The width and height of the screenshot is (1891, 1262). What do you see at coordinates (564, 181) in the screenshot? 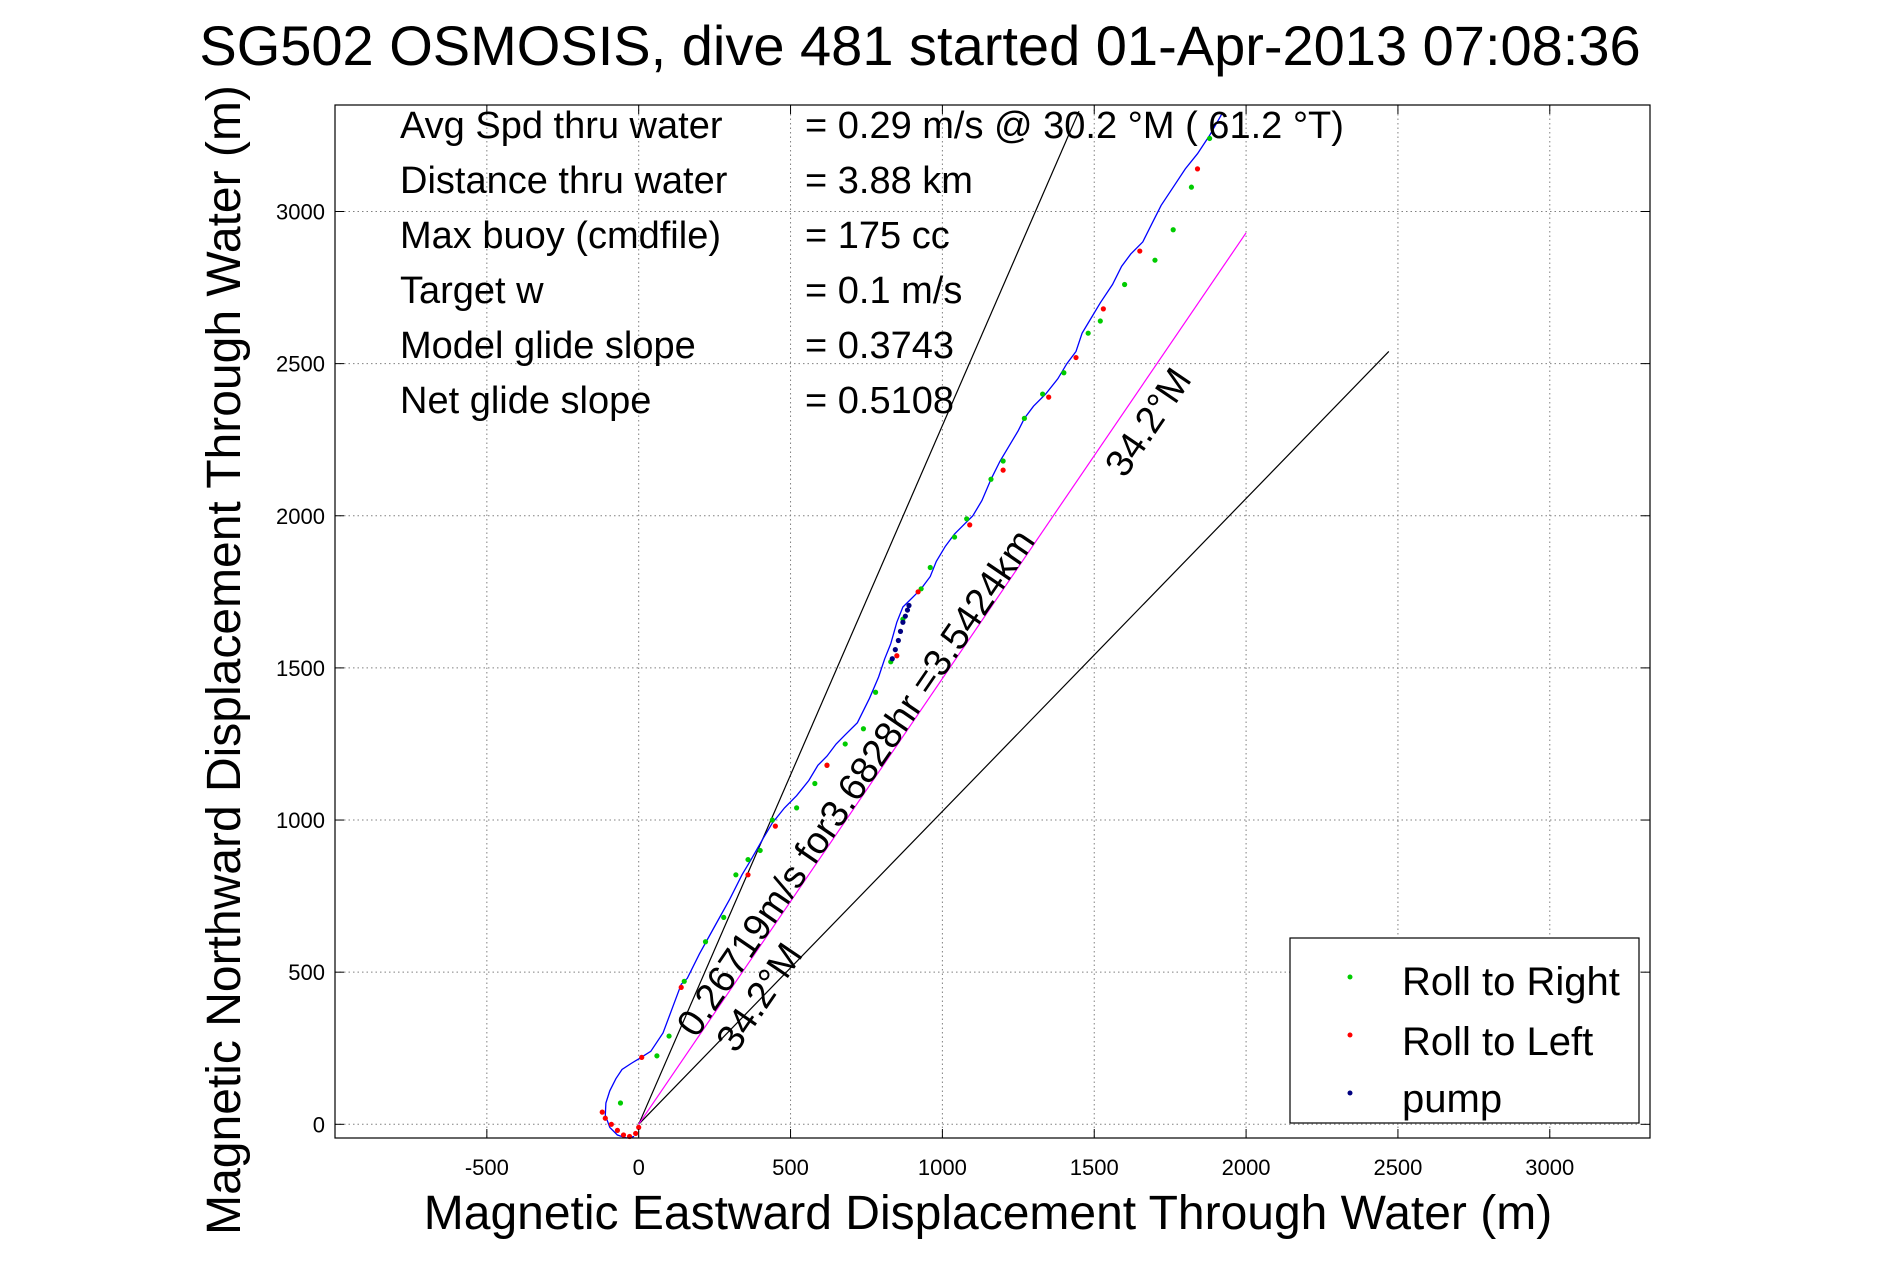
I see `stat-label: Distance thru water` at bounding box center [564, 181].